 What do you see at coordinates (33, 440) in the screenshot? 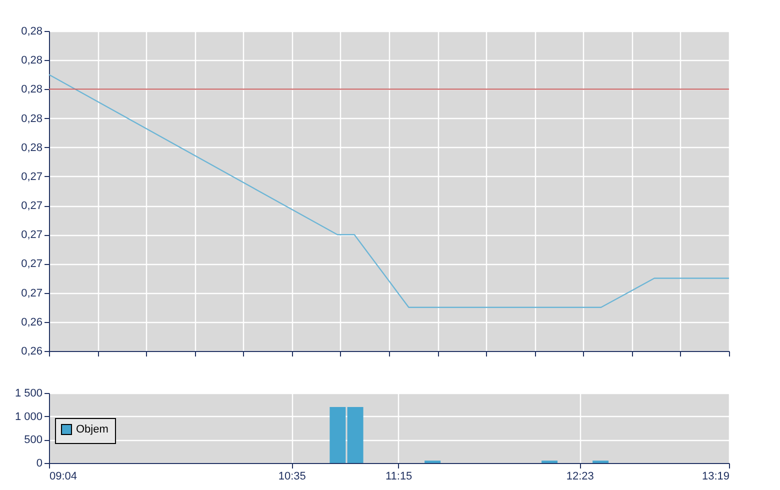
I see `y-tick-label: 500` at bounding box center [33, 440].